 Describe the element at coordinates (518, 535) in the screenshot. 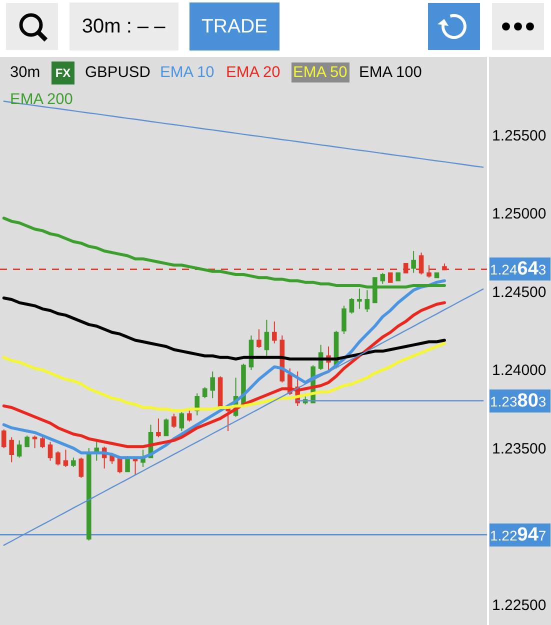

I see `ref-line-label: 1.22947` at that location.